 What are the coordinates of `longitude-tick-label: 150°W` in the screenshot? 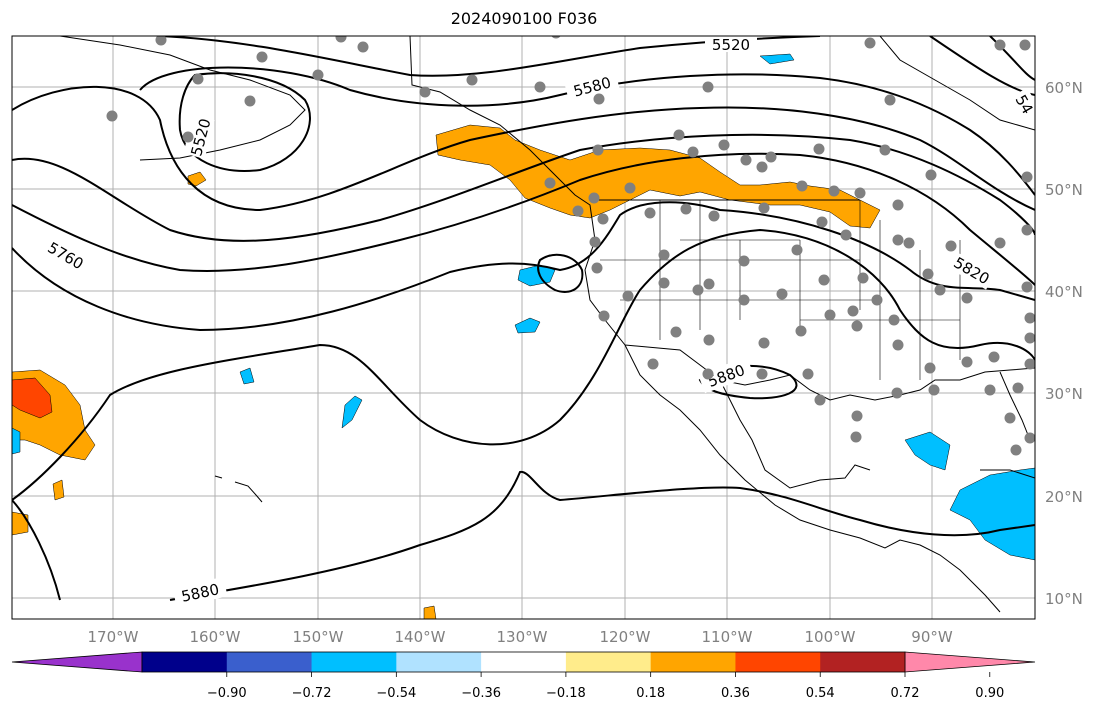 It's located at (318, 637).